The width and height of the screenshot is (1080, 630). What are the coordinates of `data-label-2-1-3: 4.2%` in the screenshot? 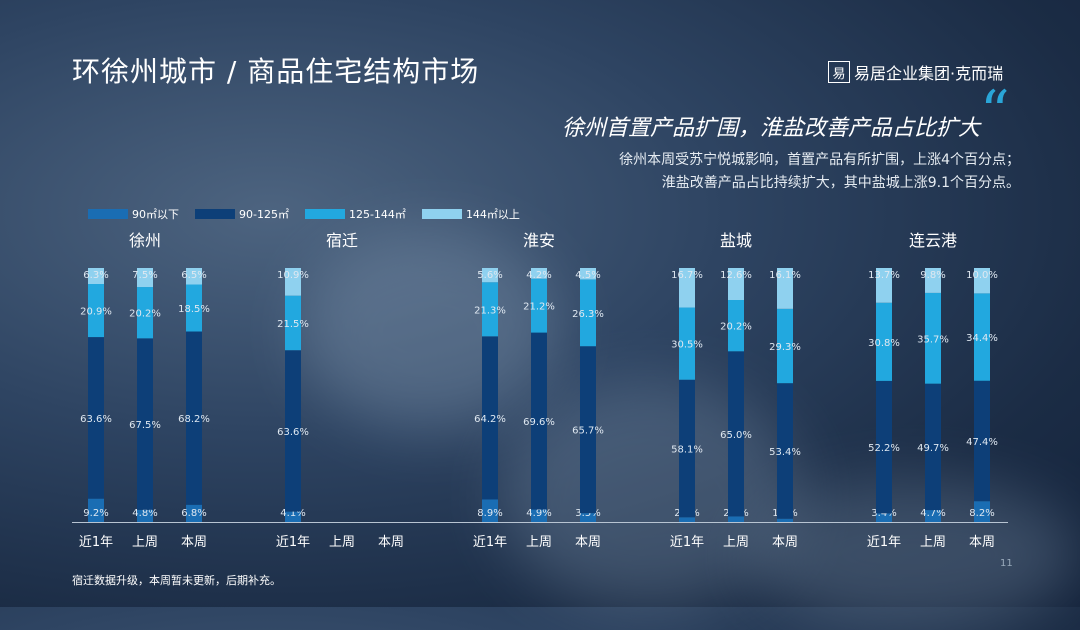 It's located at (538, 275).